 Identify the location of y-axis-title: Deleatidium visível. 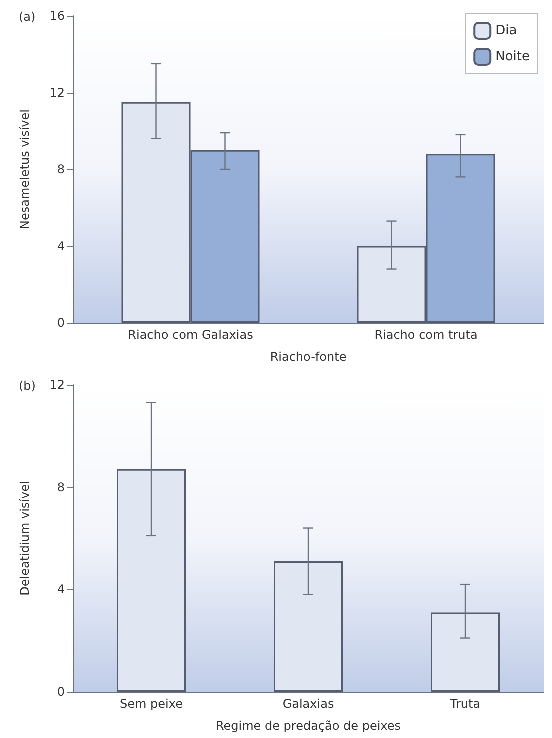
(25, 538).